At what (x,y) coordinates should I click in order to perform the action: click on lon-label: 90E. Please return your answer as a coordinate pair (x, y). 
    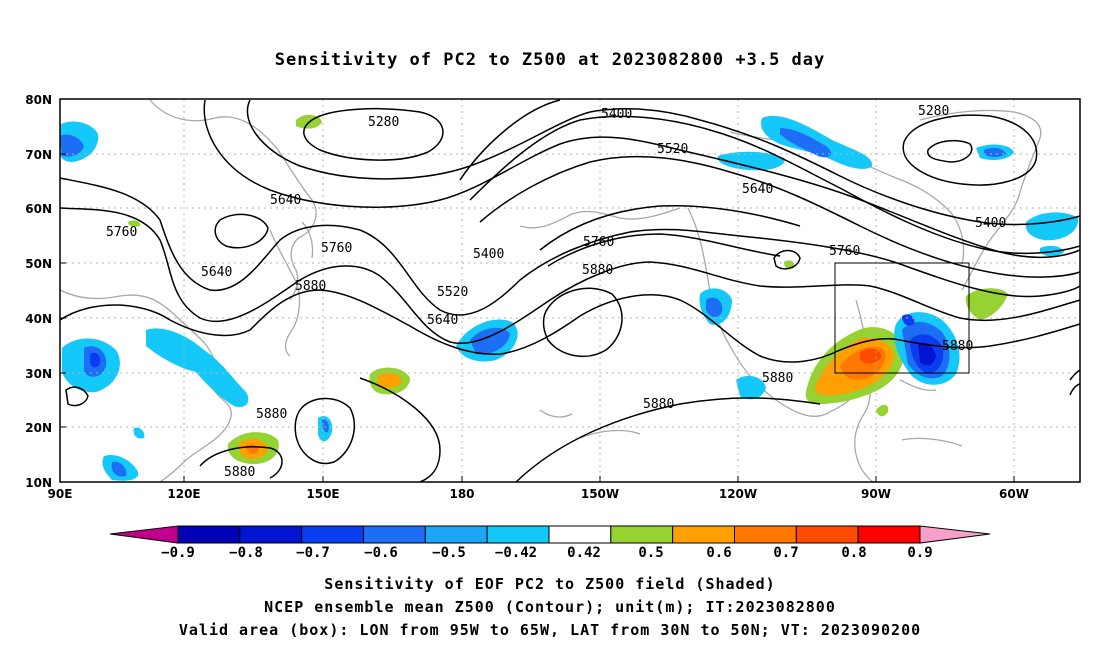
    Looking at the image, I should click on (60, 494).